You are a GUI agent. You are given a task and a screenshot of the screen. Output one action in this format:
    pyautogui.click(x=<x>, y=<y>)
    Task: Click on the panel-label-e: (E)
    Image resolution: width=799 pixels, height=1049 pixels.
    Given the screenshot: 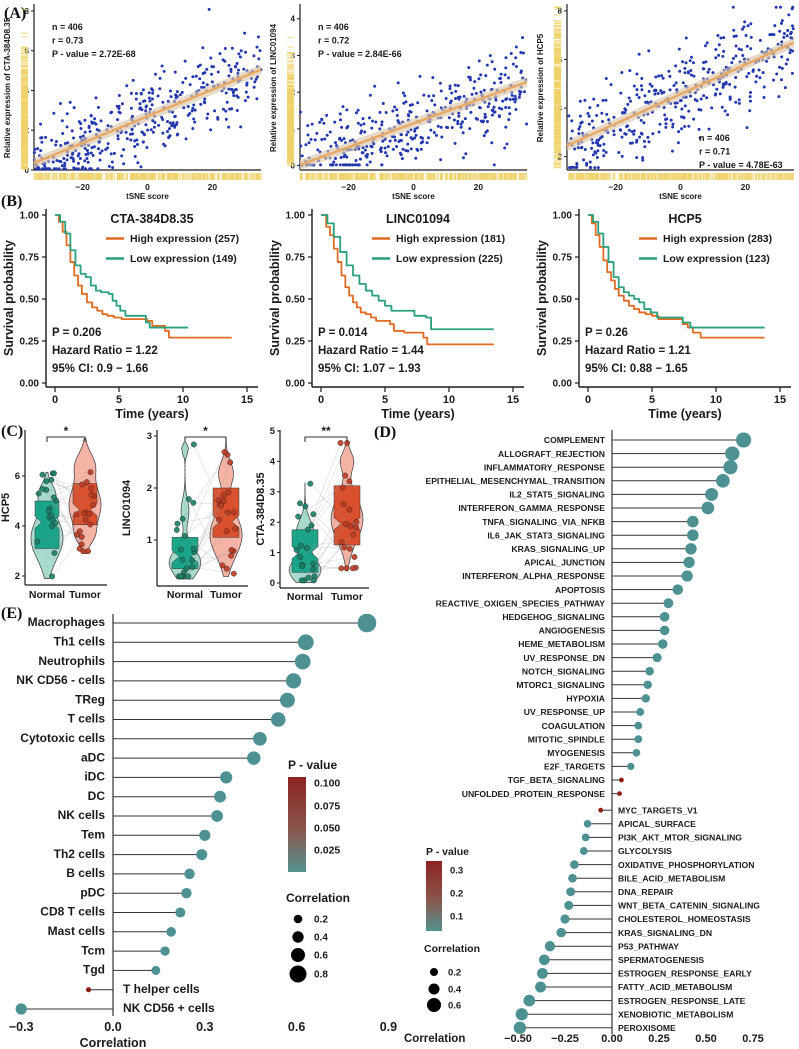 What is the action you would take?
    pyautogui.click(x=12, y=613)
    